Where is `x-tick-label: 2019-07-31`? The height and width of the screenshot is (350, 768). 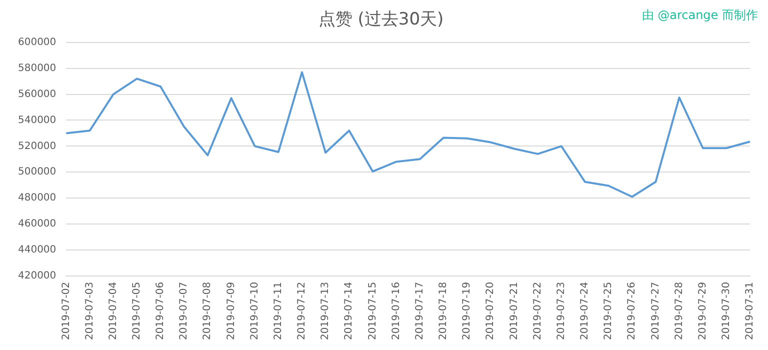
x-tick-label: 2019-07-31 is located at coordinates (750, 311).